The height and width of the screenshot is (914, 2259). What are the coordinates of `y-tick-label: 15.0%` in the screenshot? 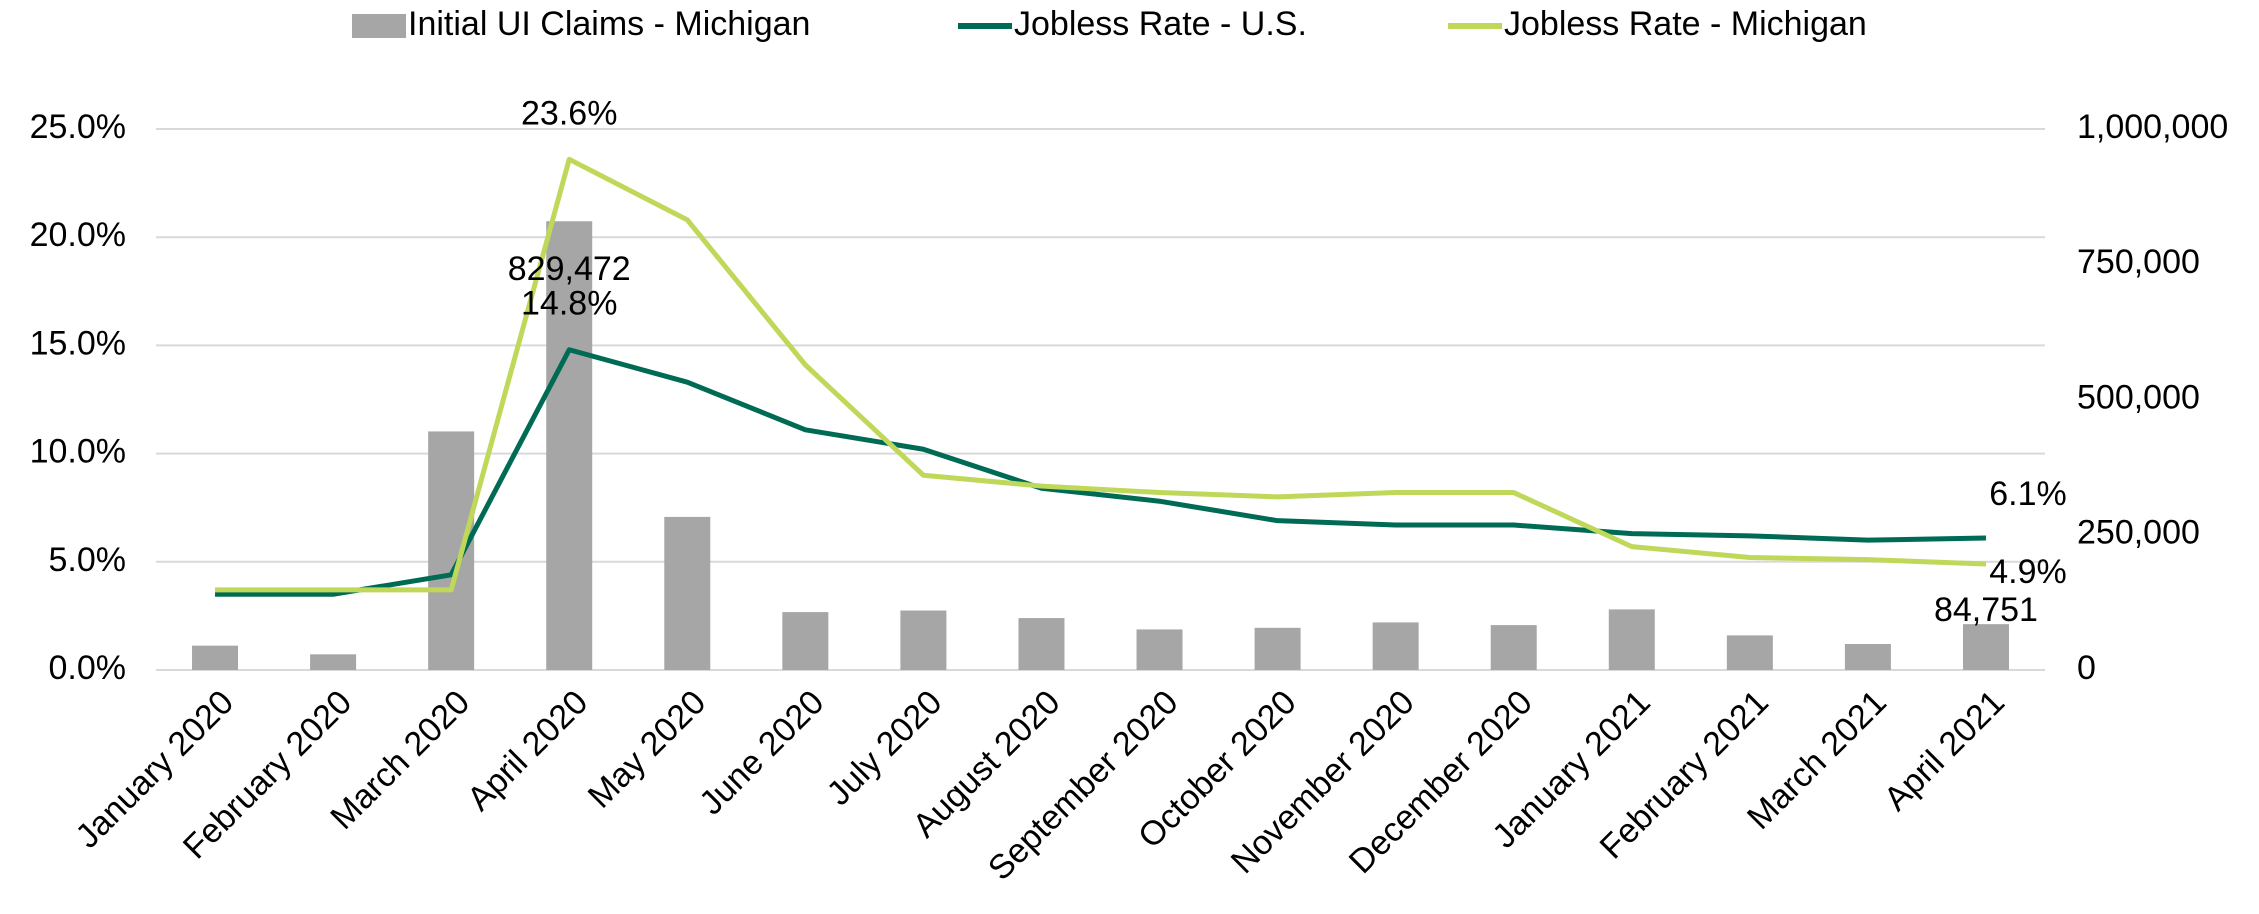 It's located at (78, 343).